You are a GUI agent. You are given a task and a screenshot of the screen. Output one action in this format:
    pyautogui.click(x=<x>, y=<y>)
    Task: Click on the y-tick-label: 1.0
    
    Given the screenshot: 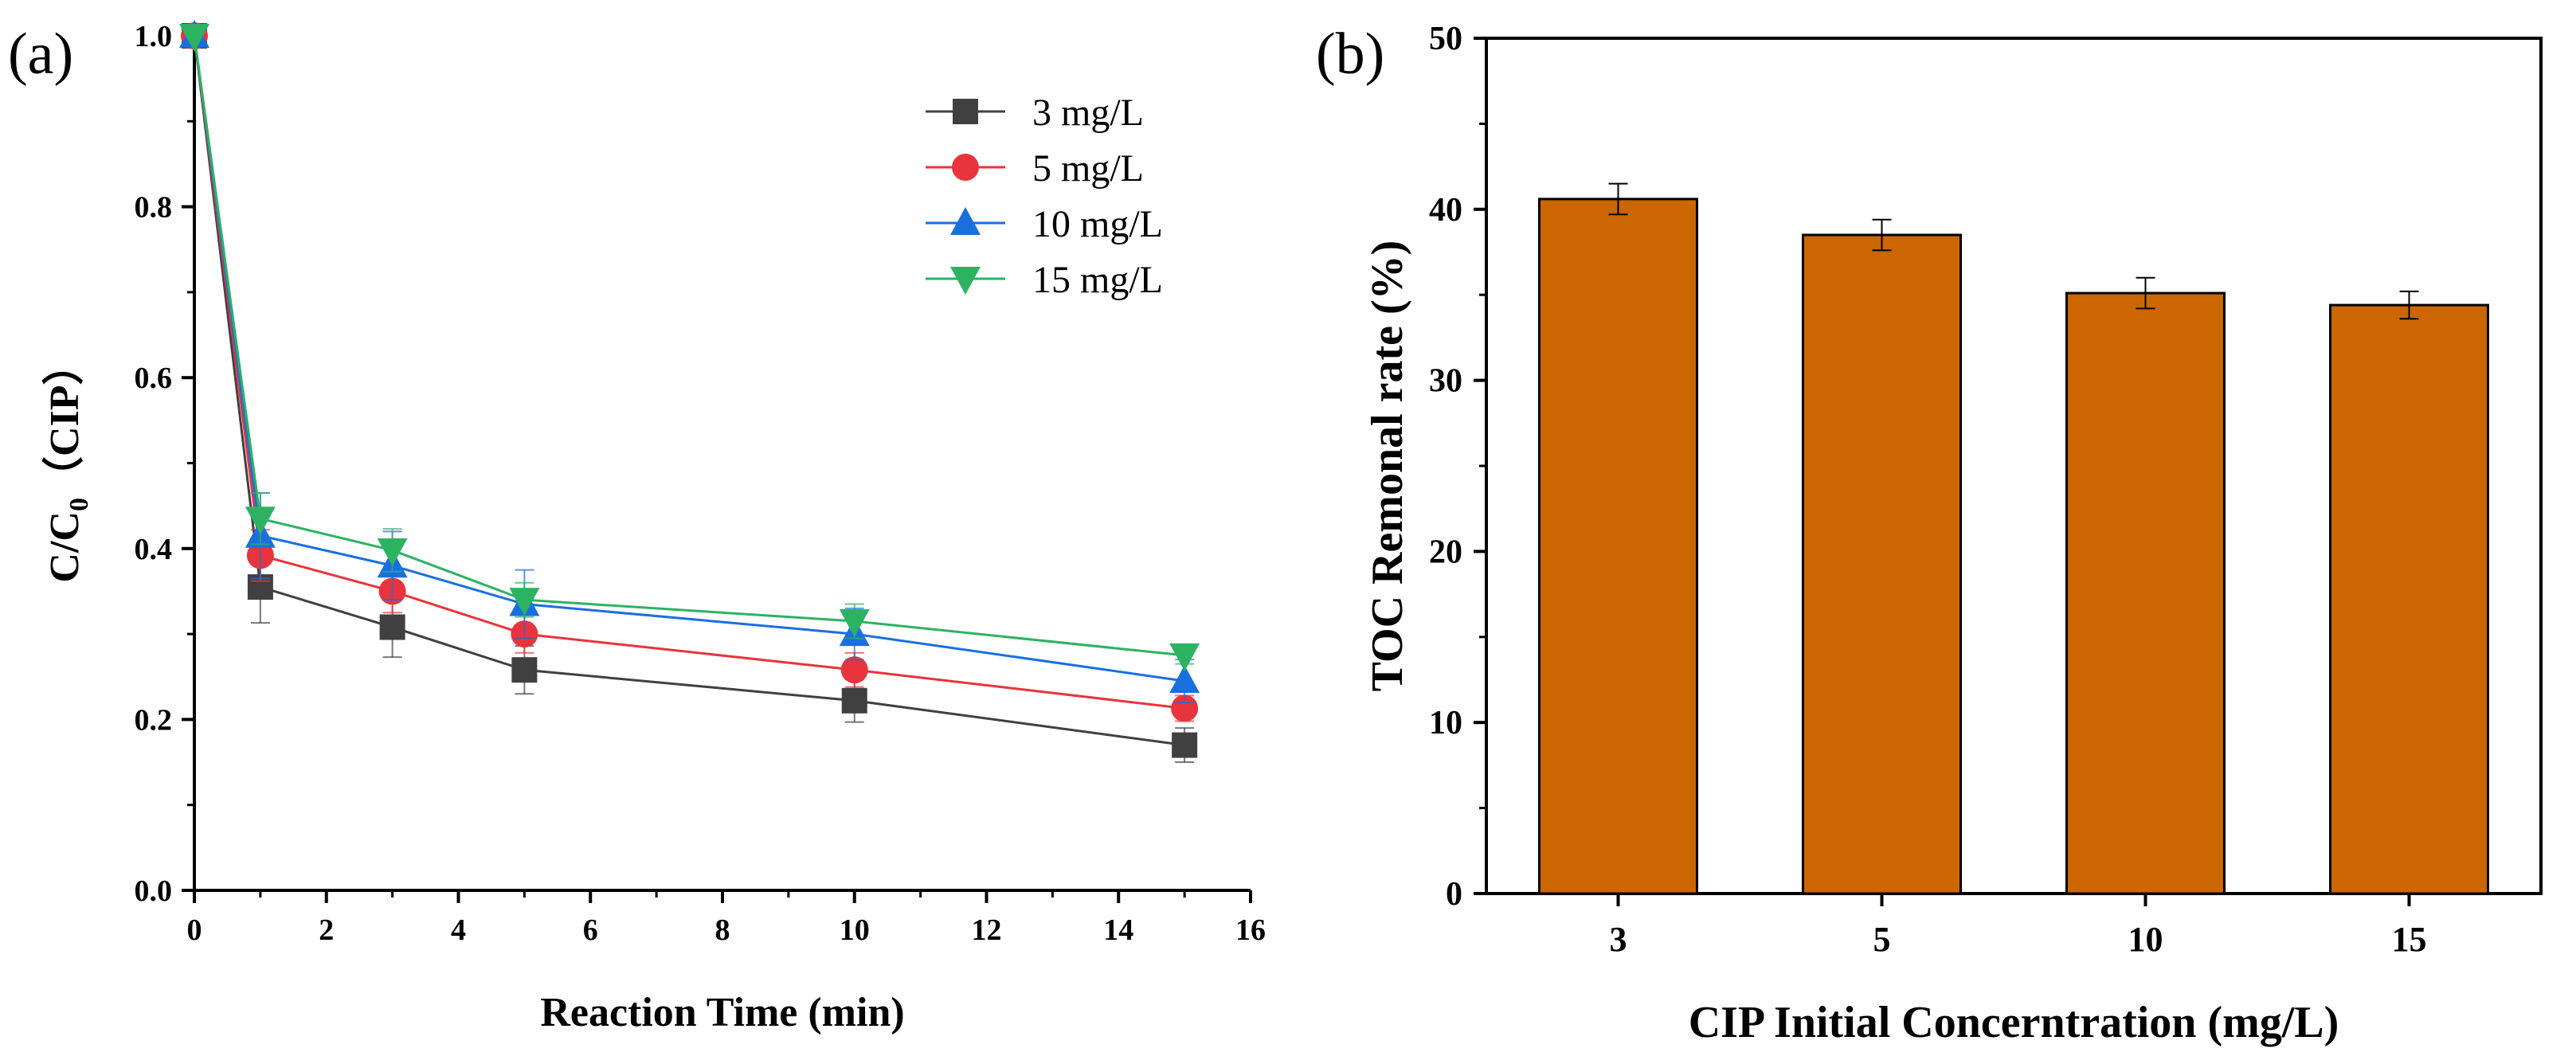 What is the action you would take?
    pyautogui.click(x=154, y=36)
    